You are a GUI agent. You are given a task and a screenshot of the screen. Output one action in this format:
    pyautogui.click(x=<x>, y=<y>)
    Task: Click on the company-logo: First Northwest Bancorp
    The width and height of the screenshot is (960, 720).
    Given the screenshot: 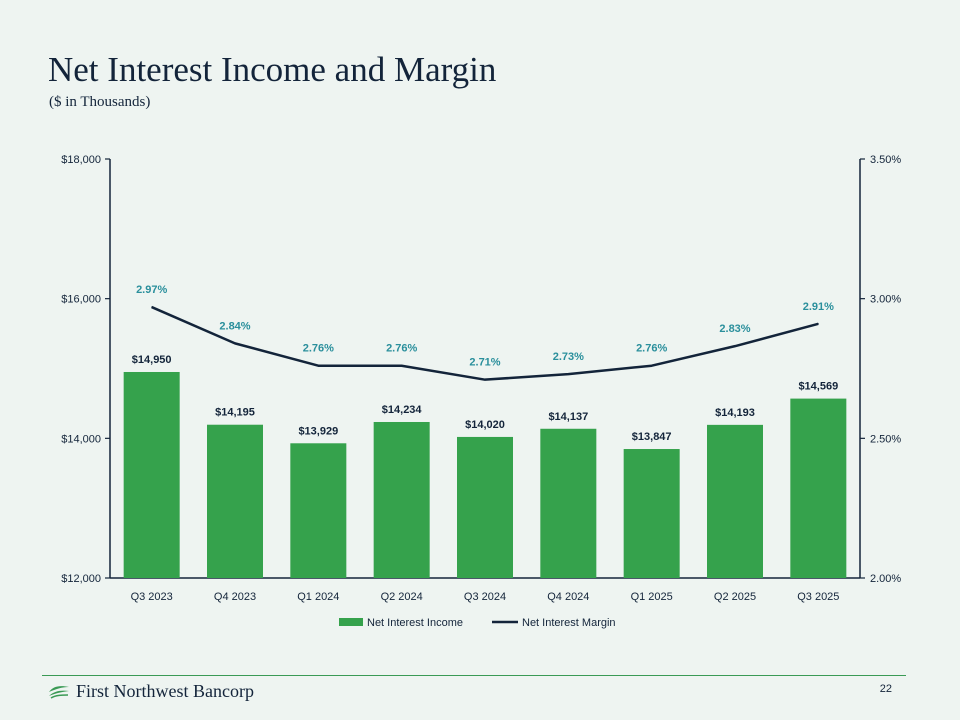 What is the action you would take?
    pyautogui.click(x=151, y=691)
    